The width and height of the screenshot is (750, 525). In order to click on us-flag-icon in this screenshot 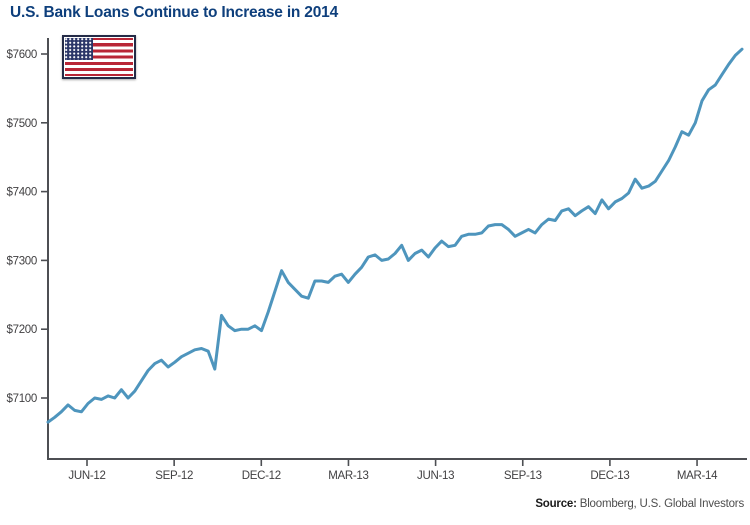, I will do `click(99, 57)`.